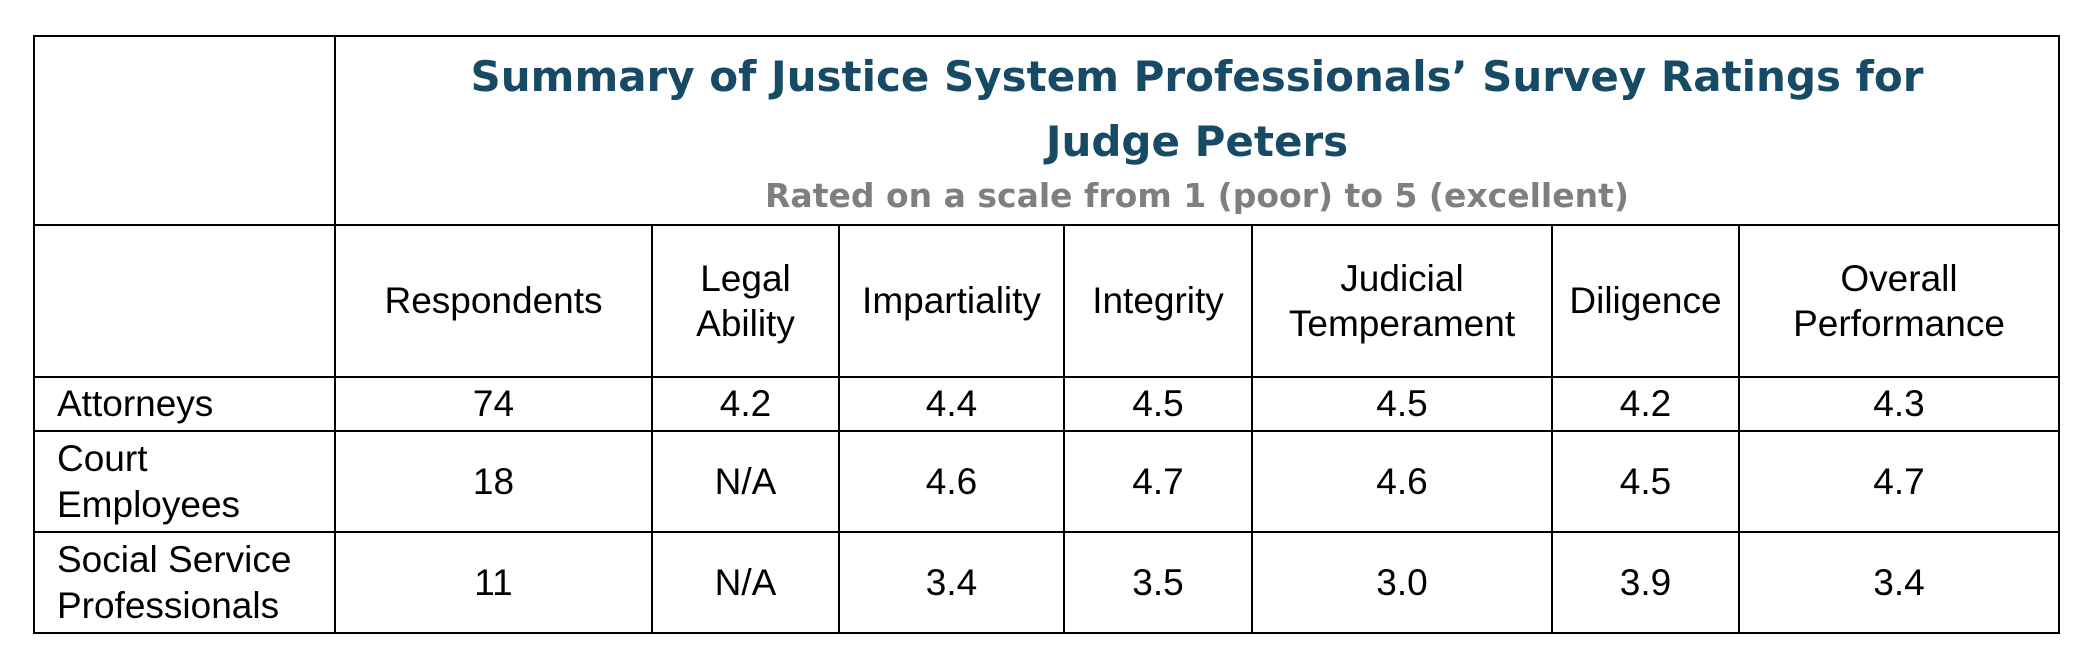  What do you see at coordinates (1899, 404) in the screenshot?
I see `cell: 4.3` at bounding box center [1899, 404].